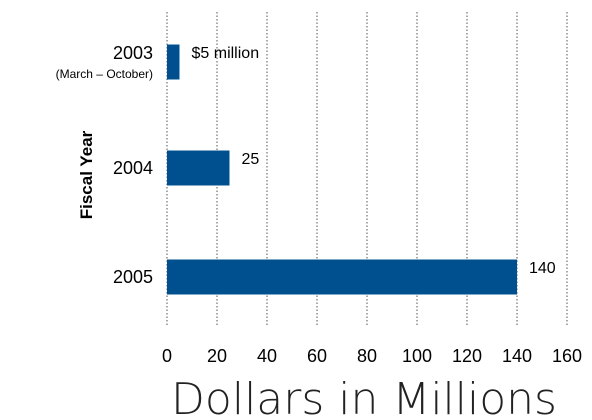 The image size is (592, 420). Describe the element at coordinates (133, 277) in the screenshot. I see `category-label: 2005` at that location.